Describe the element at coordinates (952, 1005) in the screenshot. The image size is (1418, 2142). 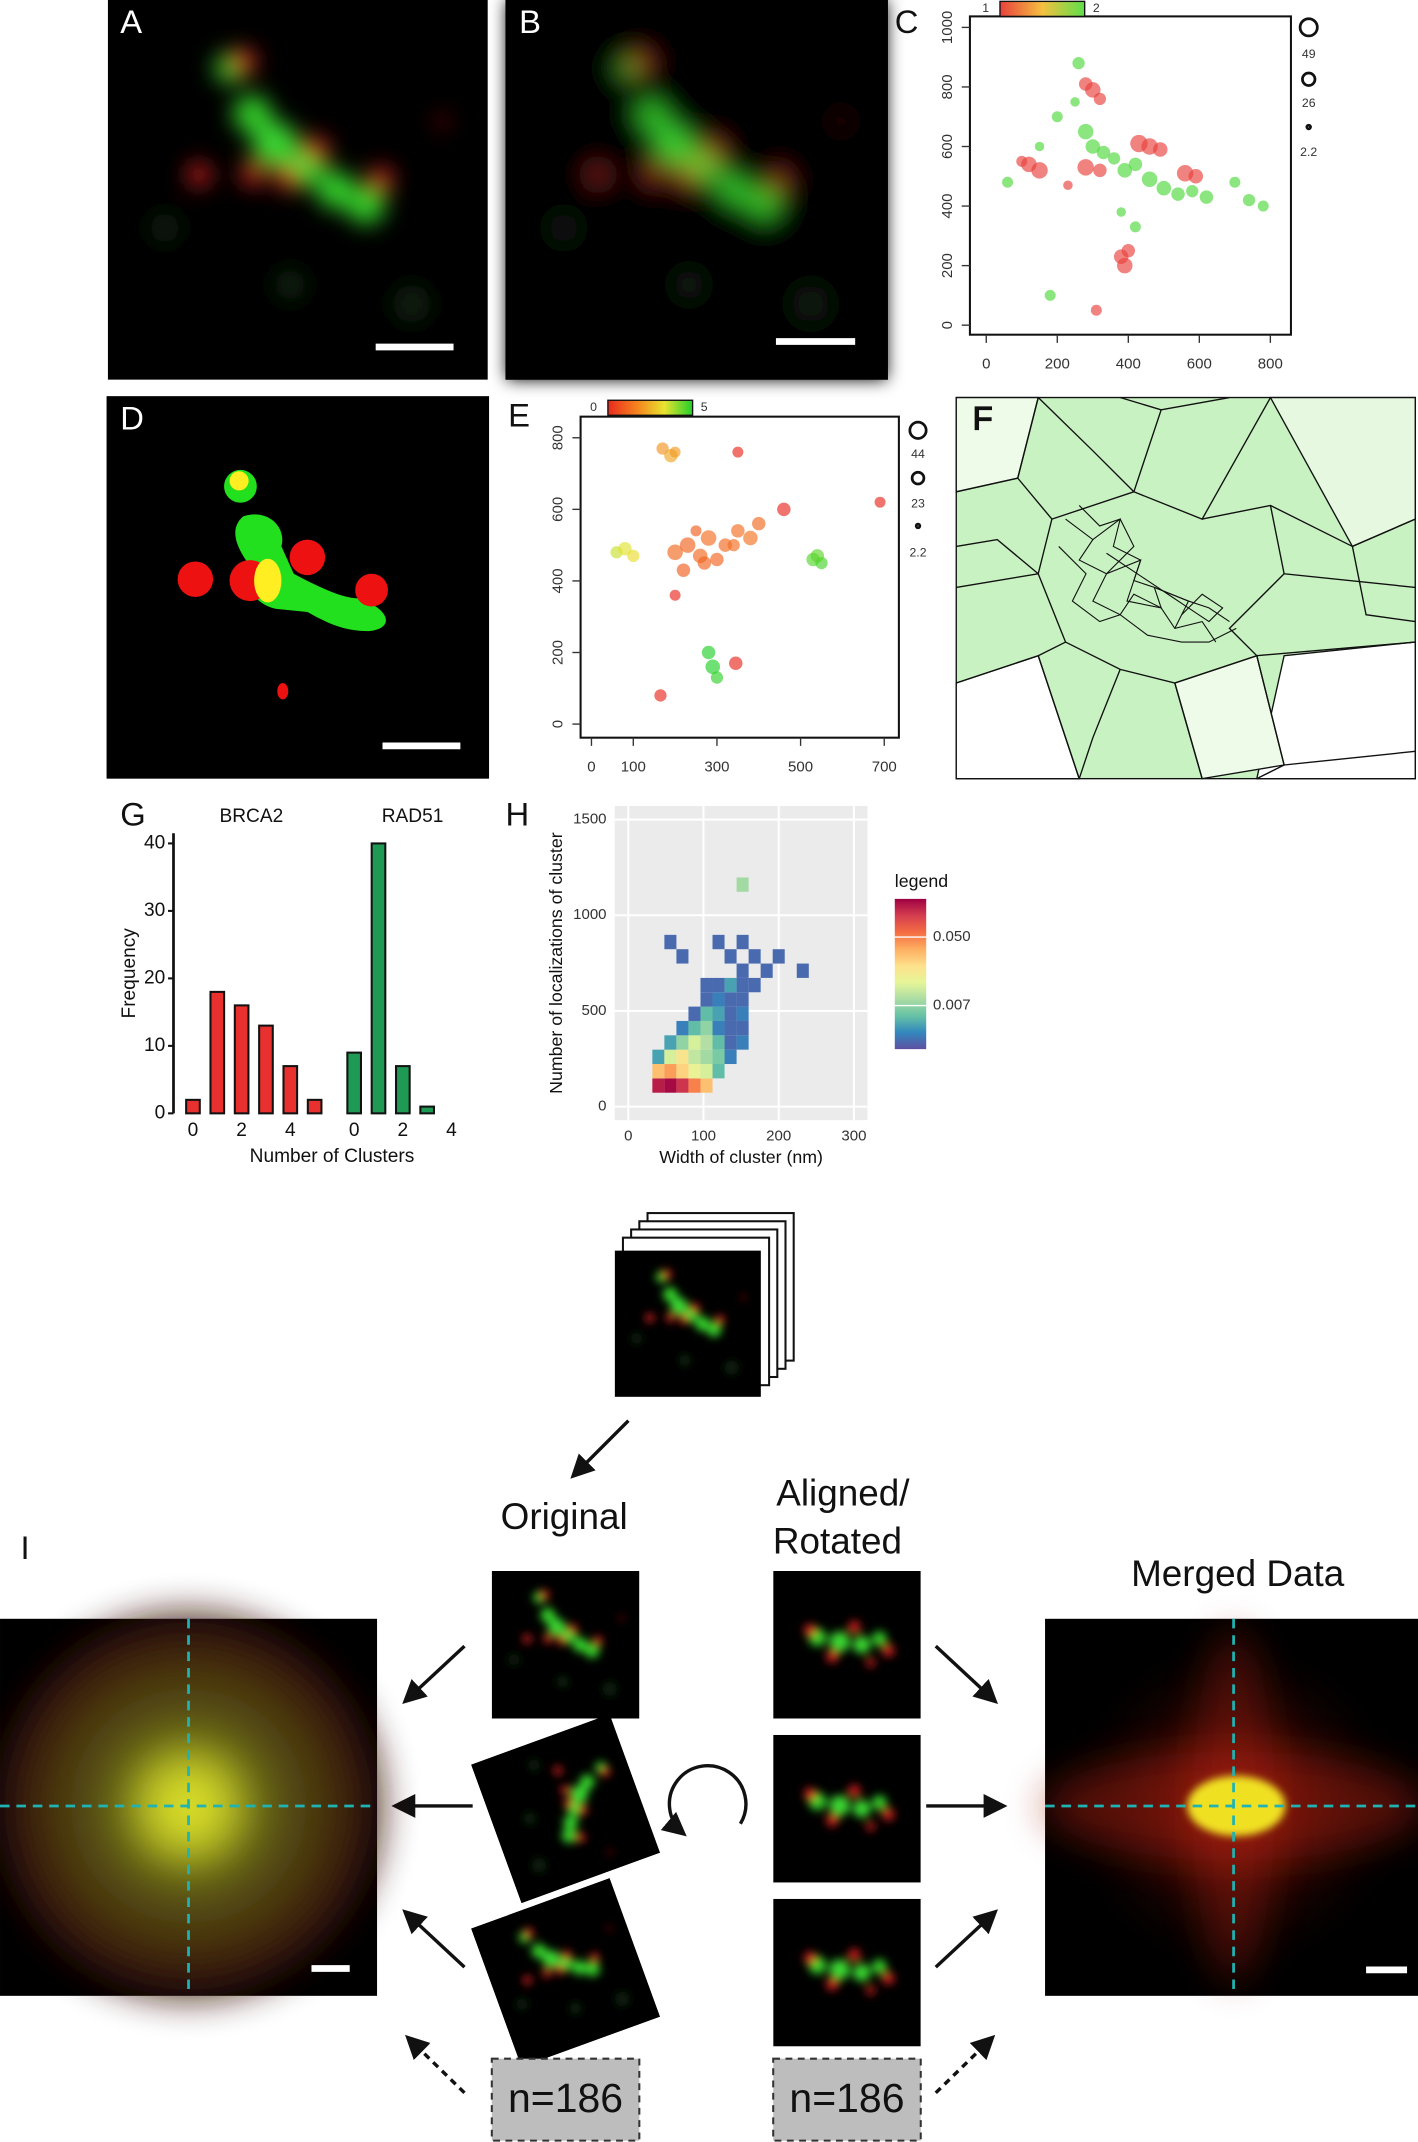
I see `colorbar-tick-label: 0.007` at that location.